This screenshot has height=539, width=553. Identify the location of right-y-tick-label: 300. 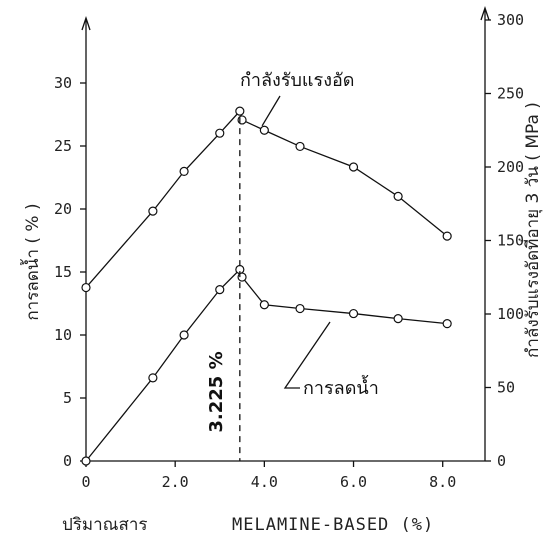
(510, 20).